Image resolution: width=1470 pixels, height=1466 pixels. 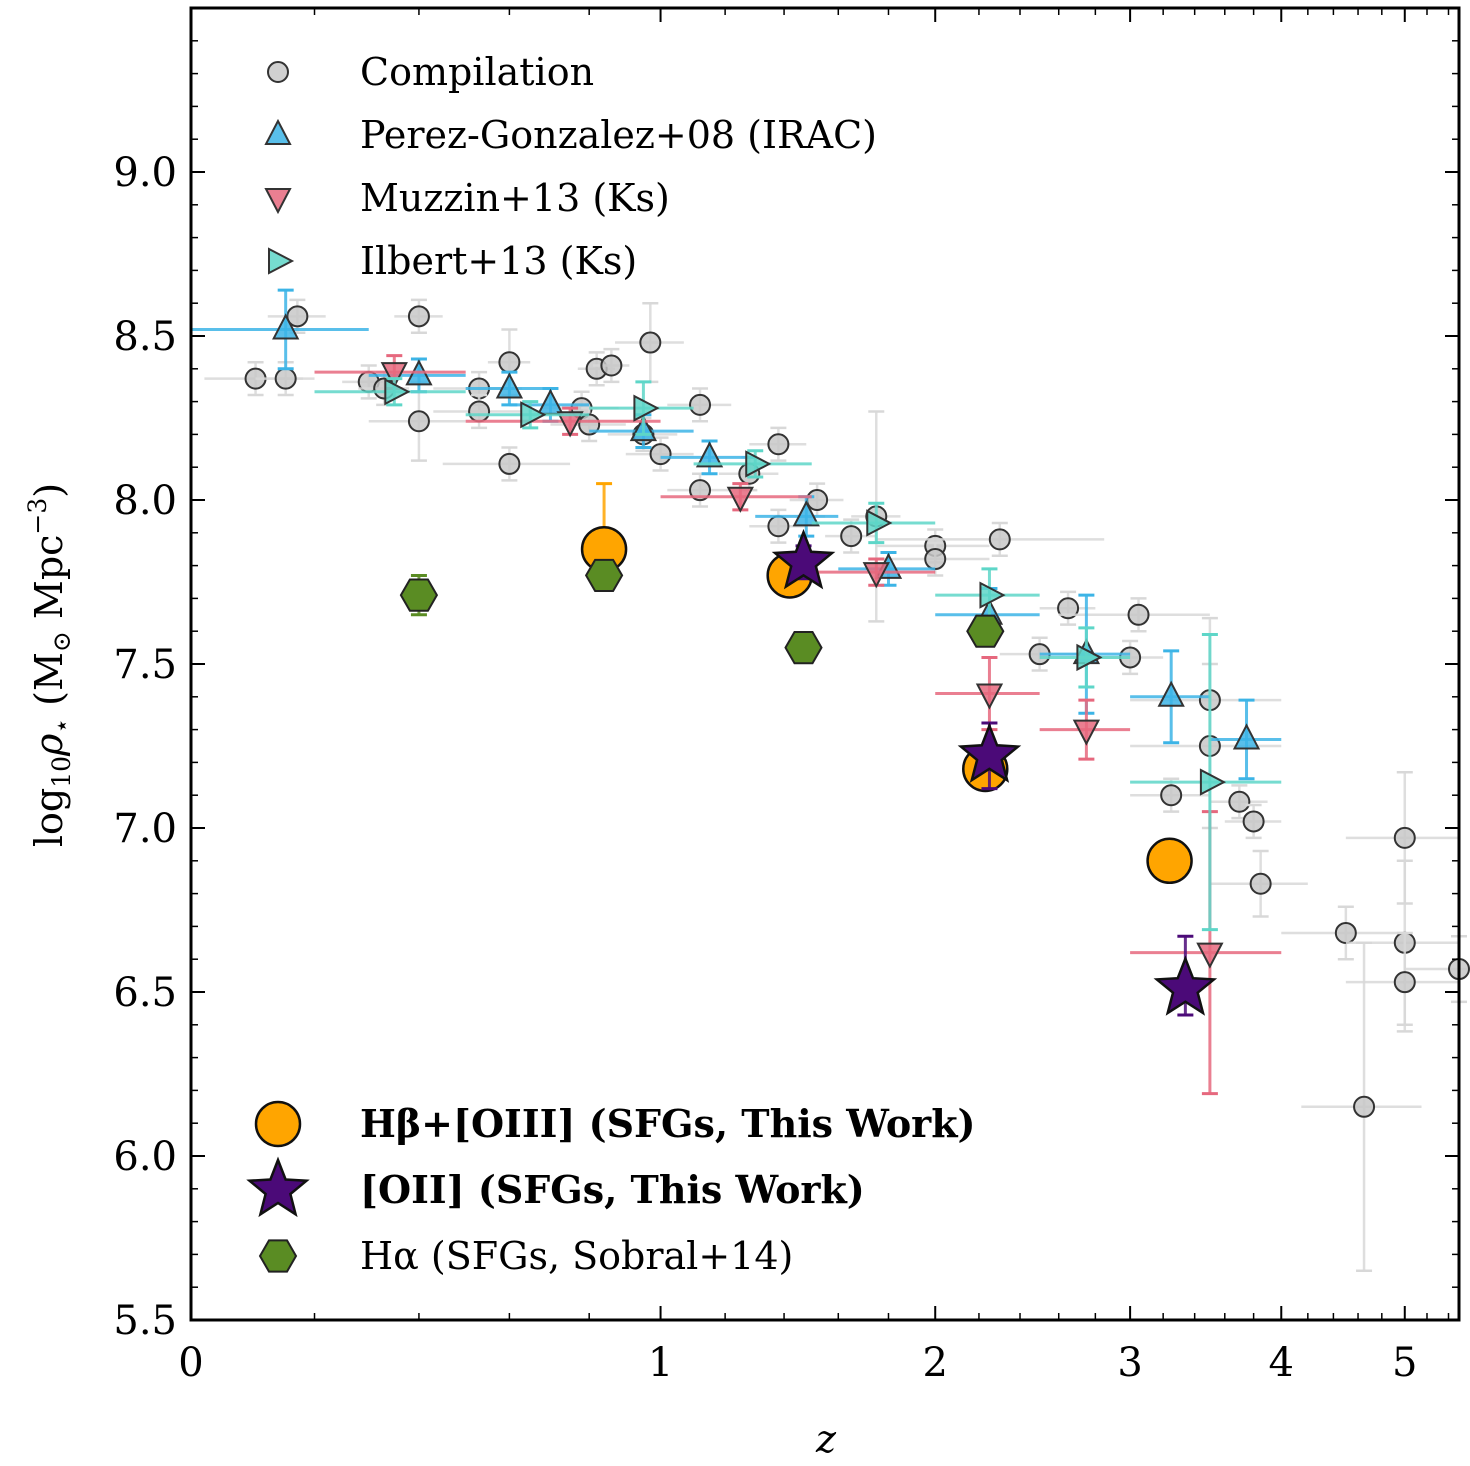 I want to click on y-axis-label: log10ρ⋆ (M⊙ Mpc−3), so click(x=49, y=665).